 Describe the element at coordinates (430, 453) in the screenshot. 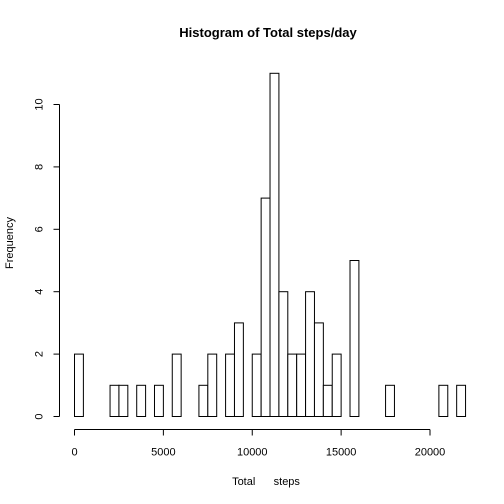

I see `x-tick-label: 20000` at that location.